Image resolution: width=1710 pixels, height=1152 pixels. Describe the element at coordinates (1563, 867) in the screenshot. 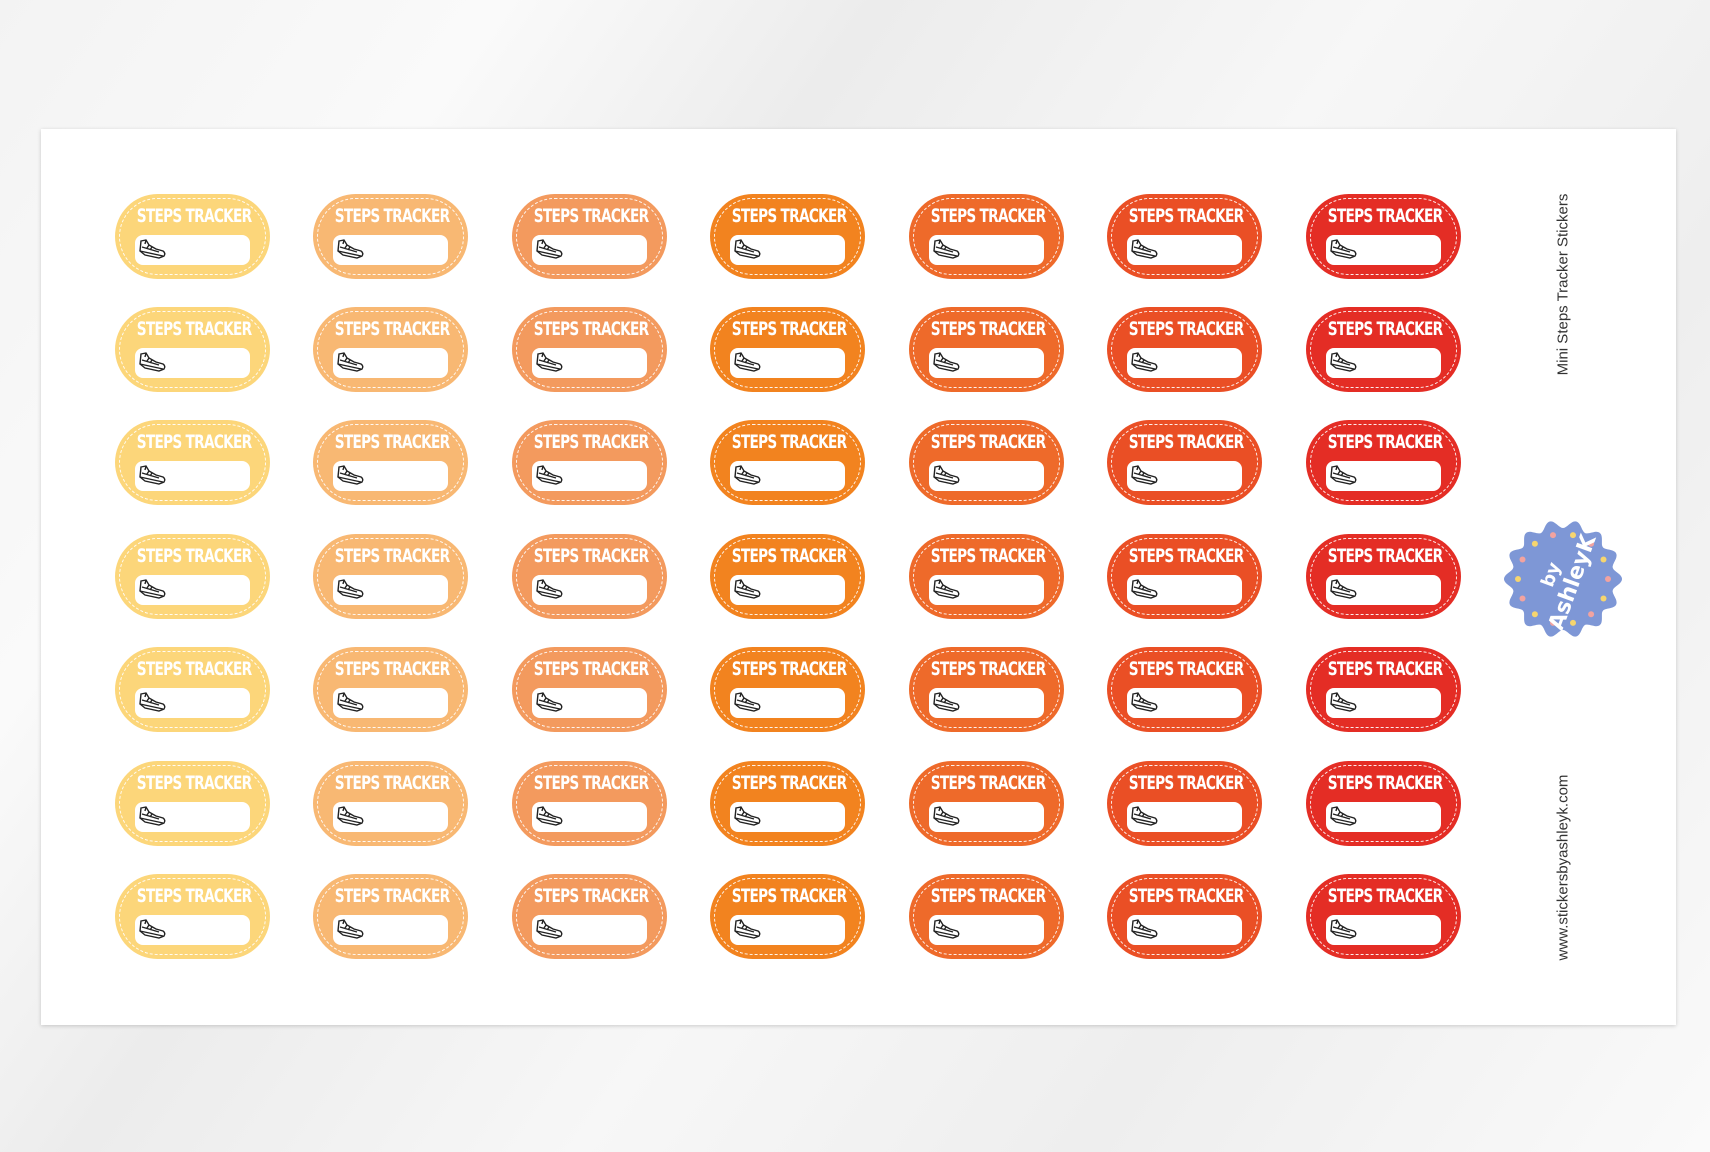

I see `website-url: www.stickersbyashleyk.com` at that location.